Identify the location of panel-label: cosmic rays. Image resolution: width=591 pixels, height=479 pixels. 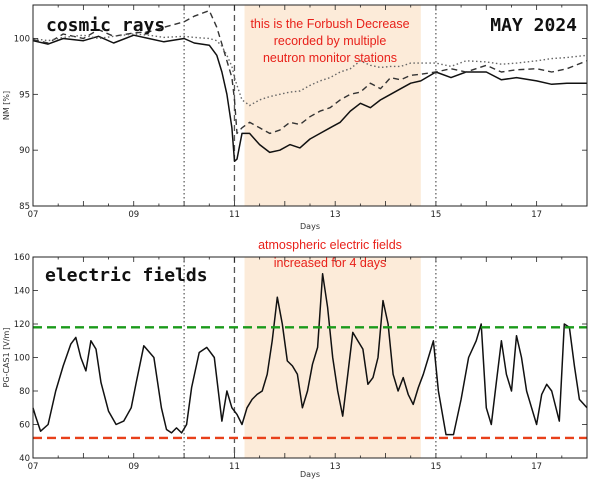
(105, 25).